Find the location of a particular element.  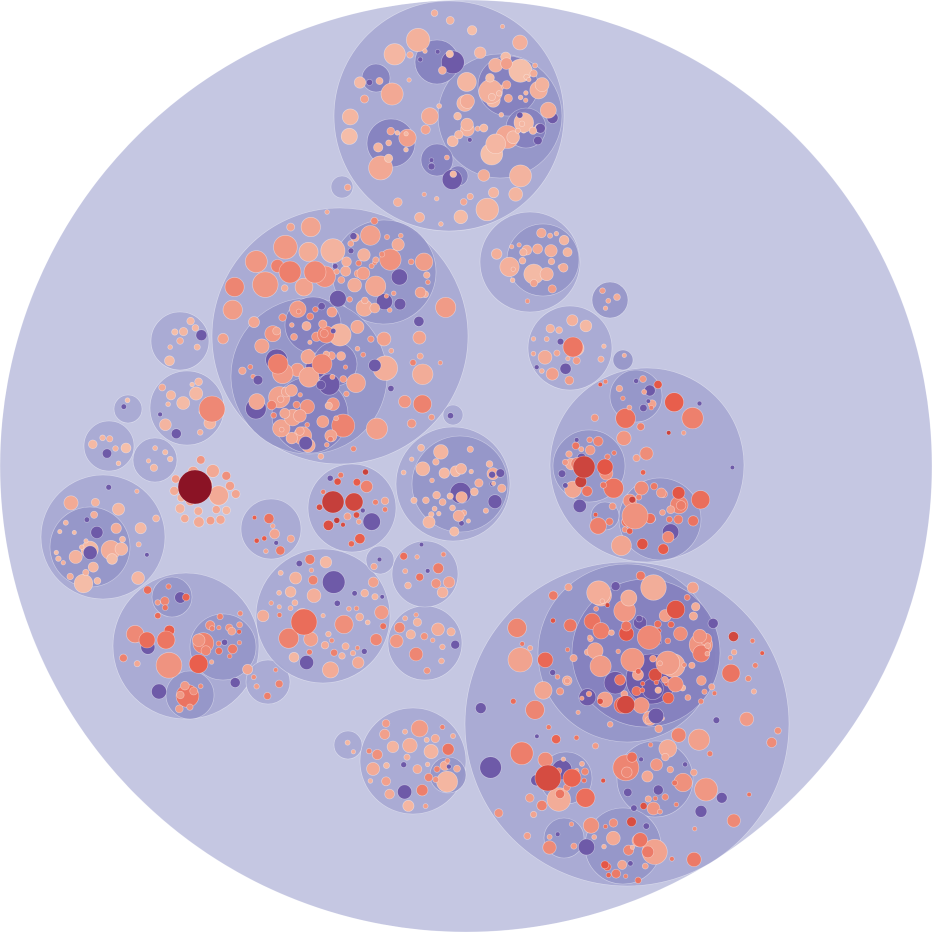

center-red-cluster-container is located at coordinates (342, 187).